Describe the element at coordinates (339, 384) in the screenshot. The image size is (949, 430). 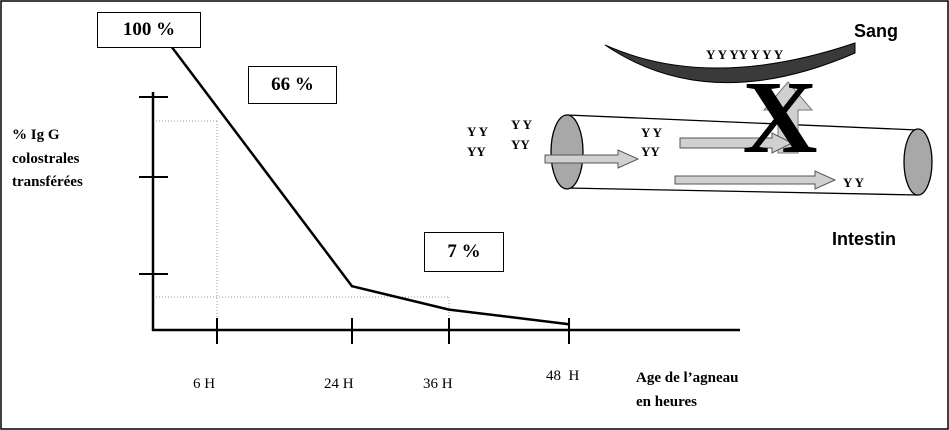
I see `x-tick-label-24h: 24 H` at that location.